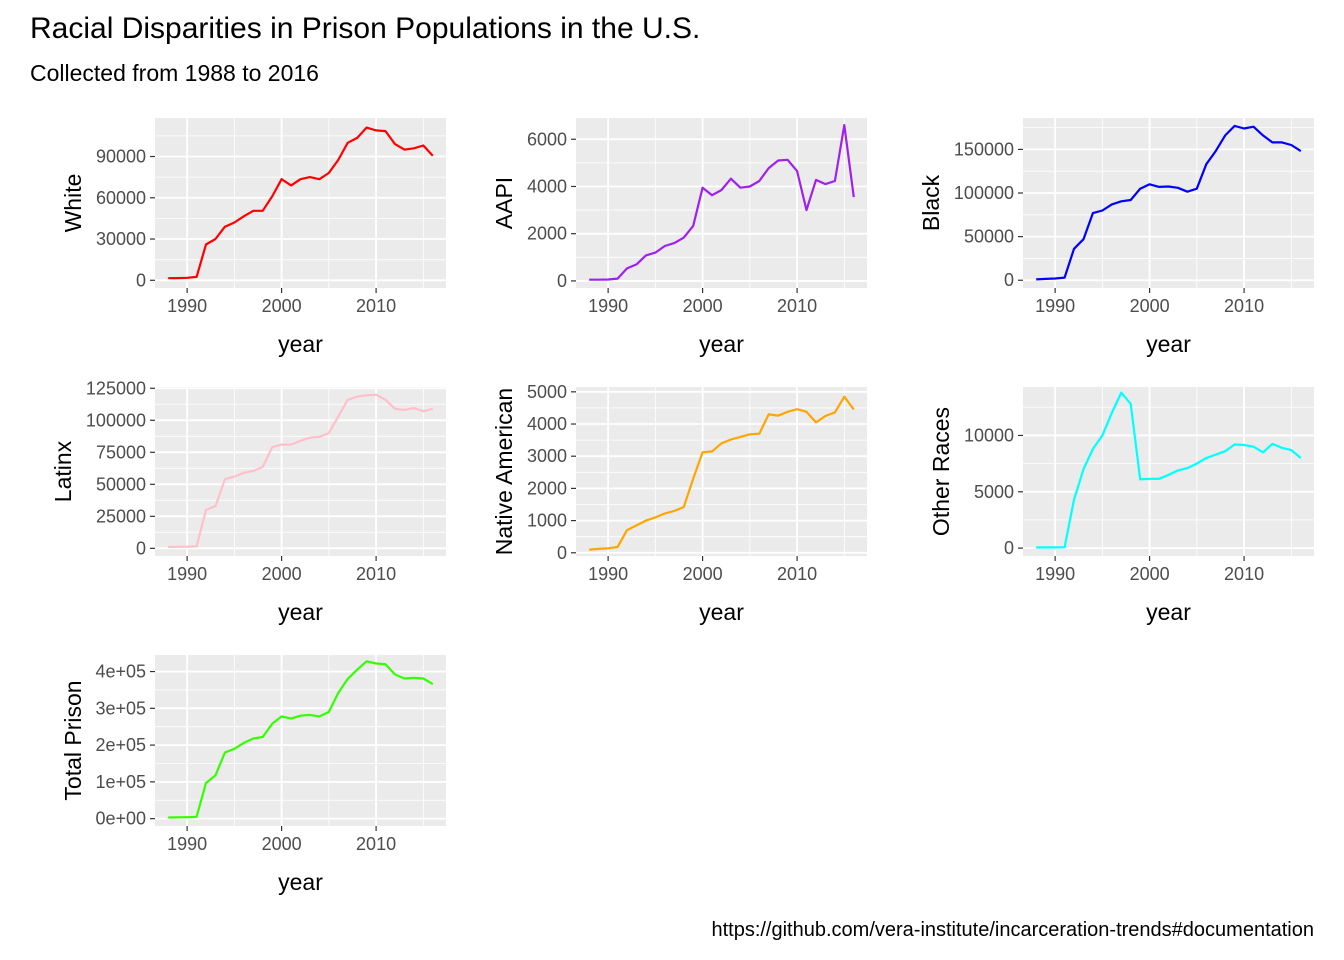 The width and height of the screenshot is (1344, 960). What do you see at coordinates (941, 471) in the screenshot?
I see `y-axis-title: Other Races` at bounding box center [941, 471].